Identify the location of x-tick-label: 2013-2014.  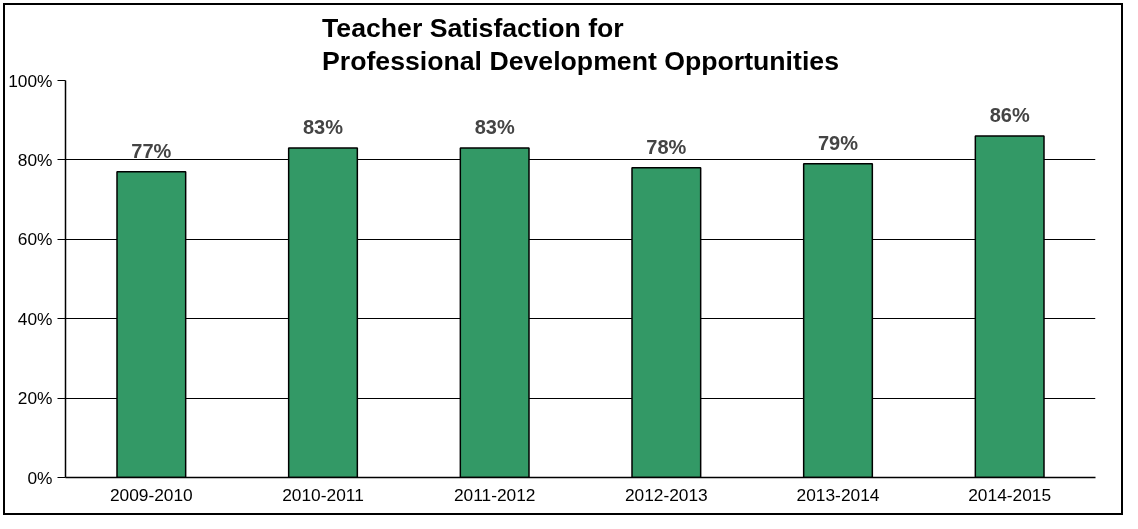
(838, 494).